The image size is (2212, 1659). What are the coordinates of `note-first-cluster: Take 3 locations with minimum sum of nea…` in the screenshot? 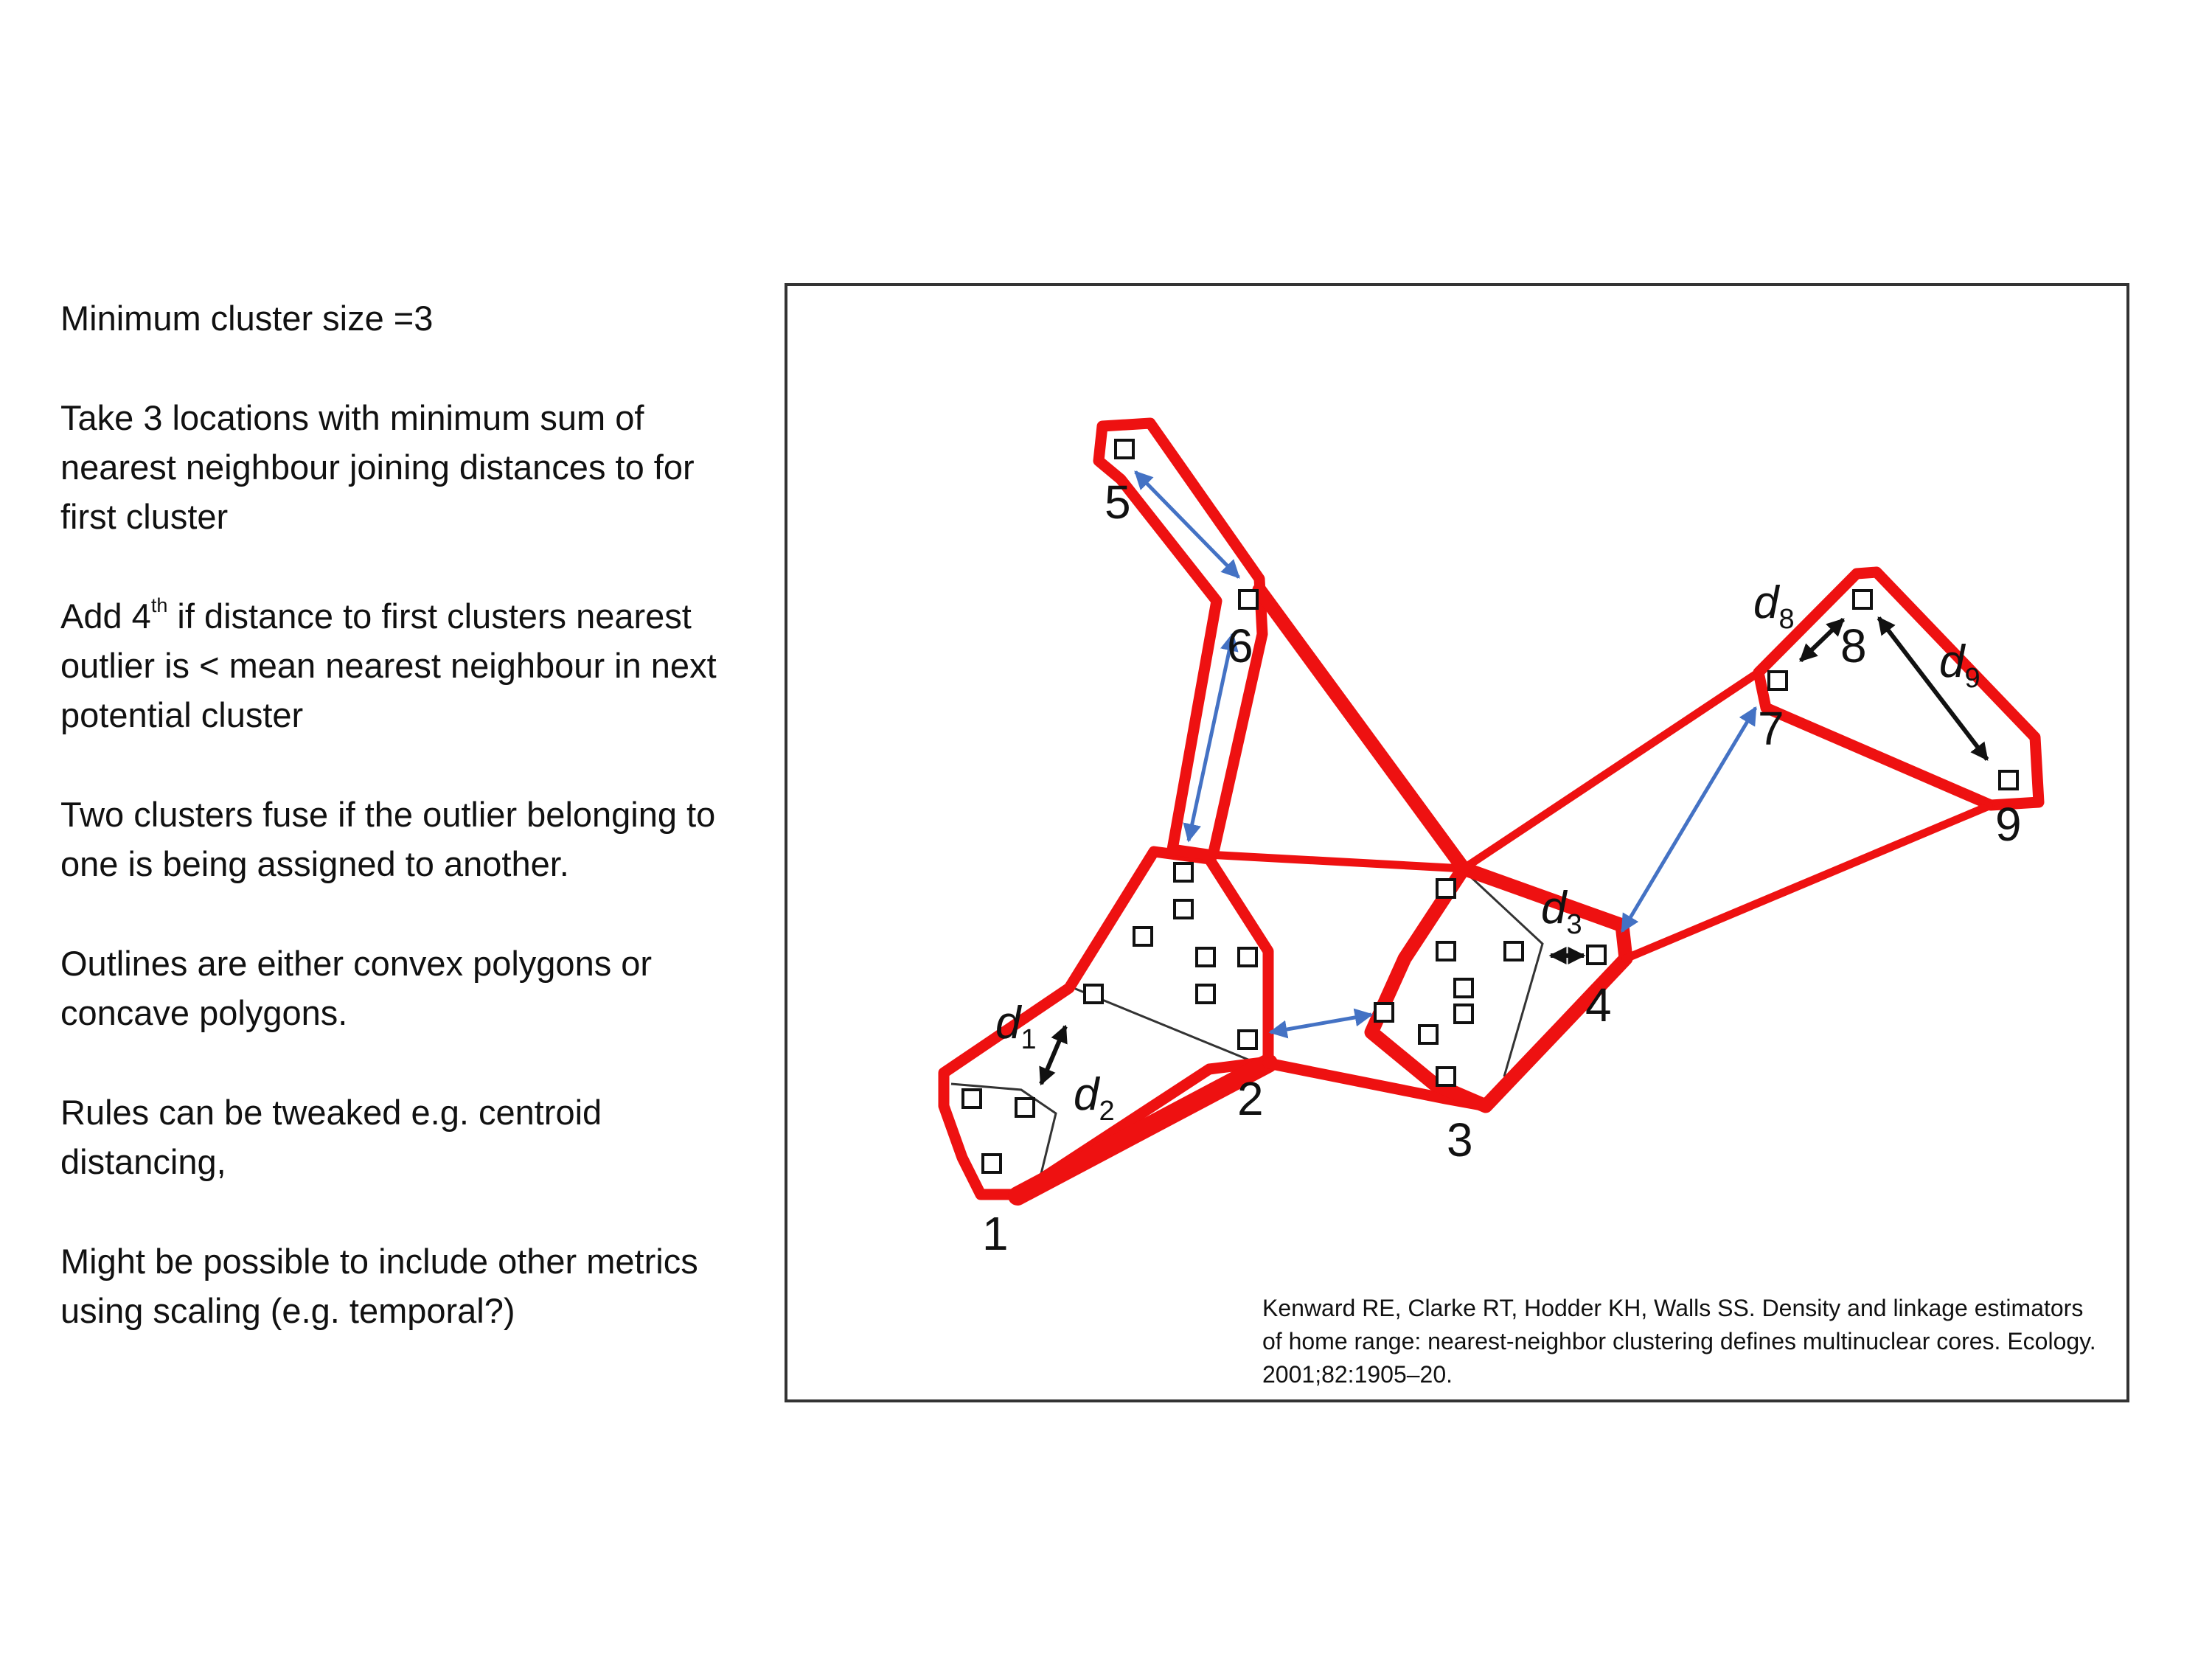 It's located at (377, 467).